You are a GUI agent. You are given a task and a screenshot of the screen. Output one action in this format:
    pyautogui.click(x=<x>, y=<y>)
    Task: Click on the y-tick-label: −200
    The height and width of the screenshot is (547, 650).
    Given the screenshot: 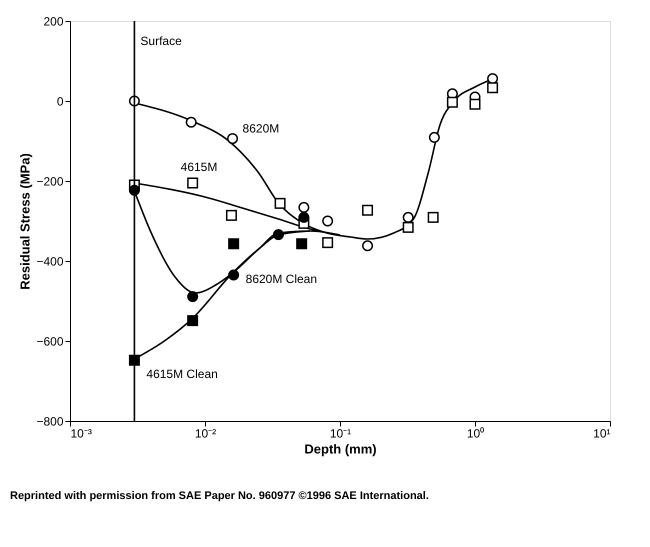 What is the action you would take?
    pyautogui.click(x=50, y=181)
    